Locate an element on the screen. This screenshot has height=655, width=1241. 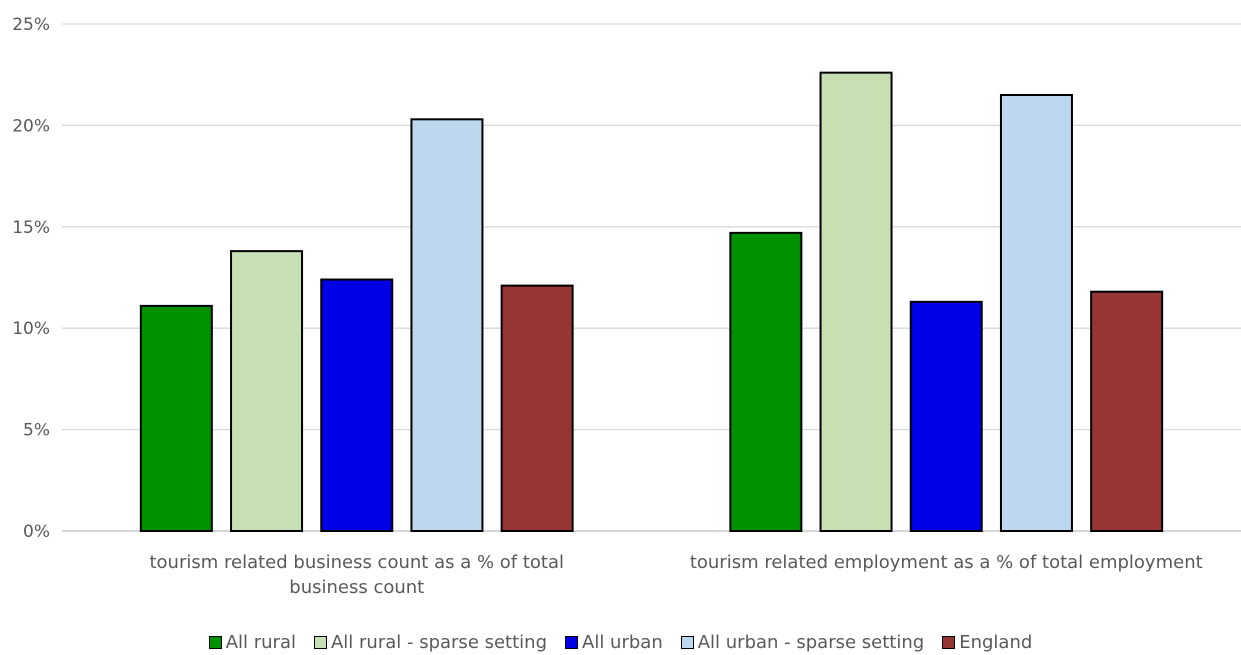
legend-item: All urban - sparse setting is located at coordinates (802, 642).